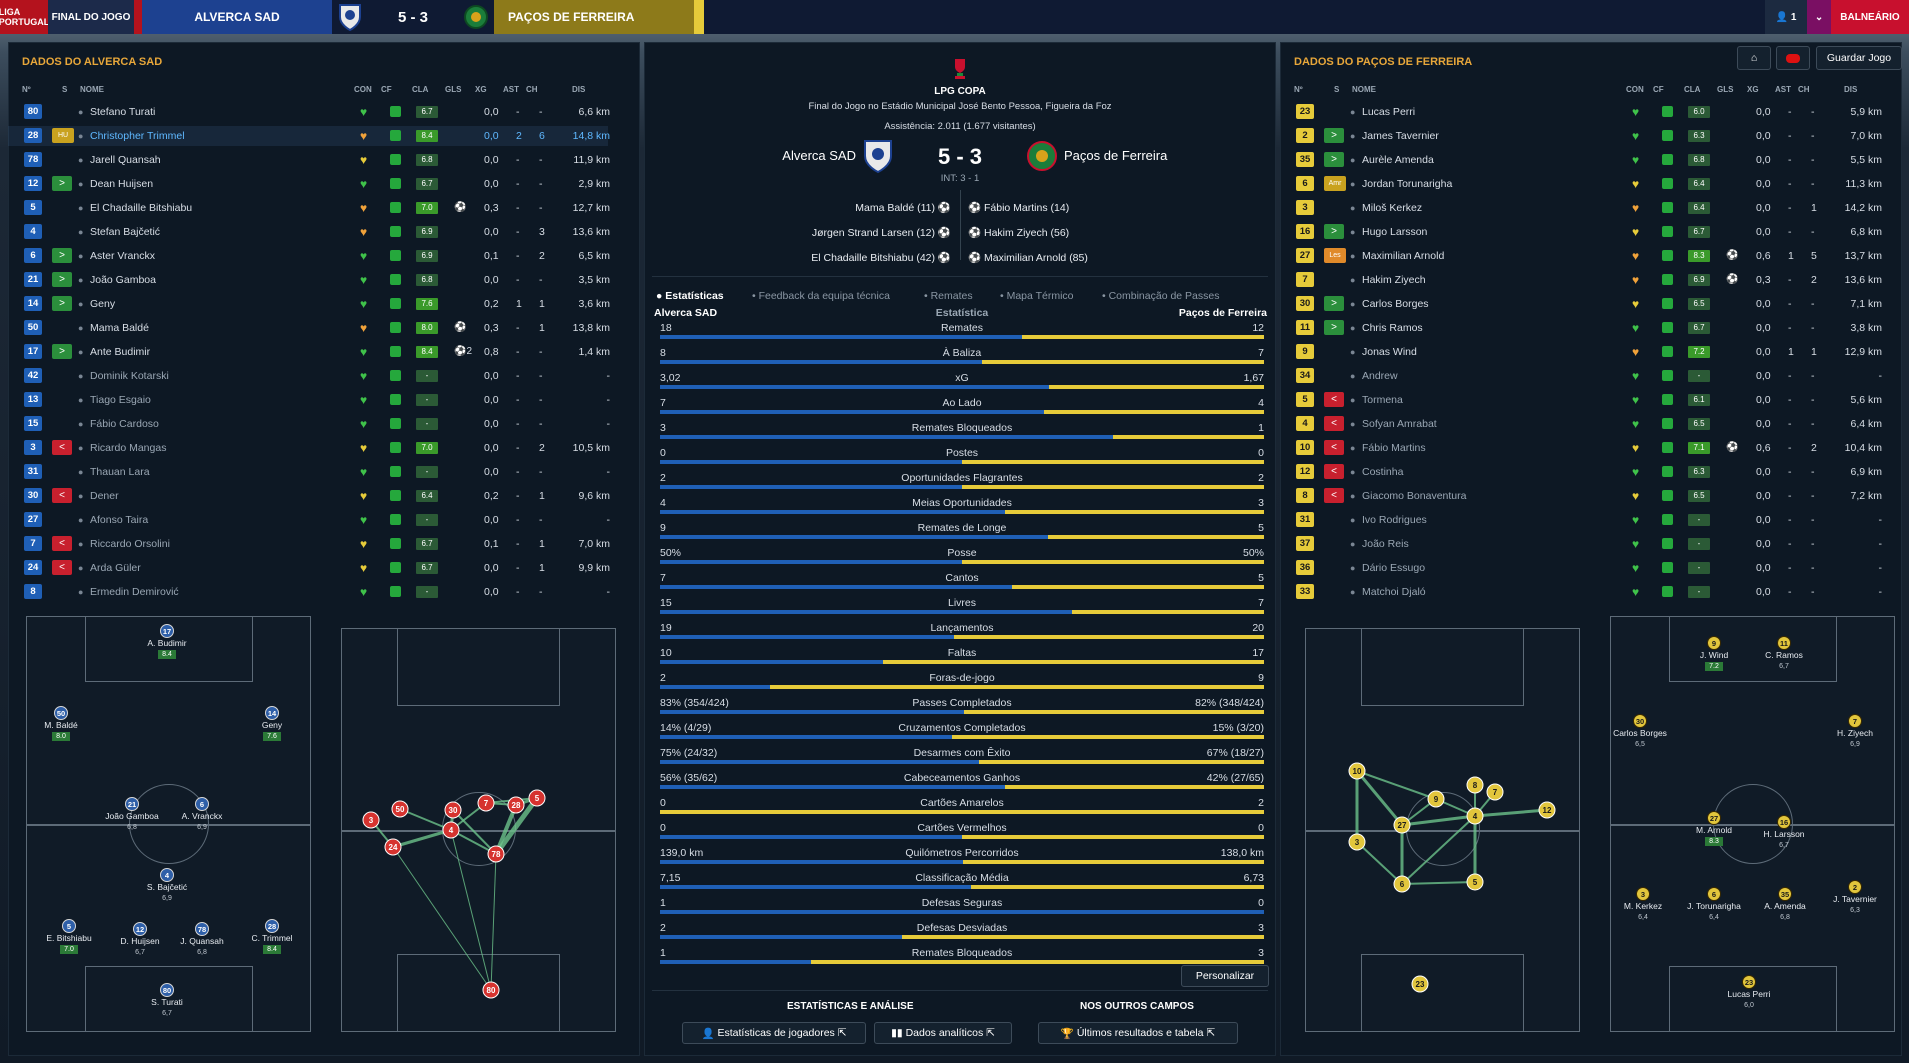  What do you see at coordinates (1420, 984) in the screenshot?
I see `pass-node: 23` at bounding box center [1420, 984].